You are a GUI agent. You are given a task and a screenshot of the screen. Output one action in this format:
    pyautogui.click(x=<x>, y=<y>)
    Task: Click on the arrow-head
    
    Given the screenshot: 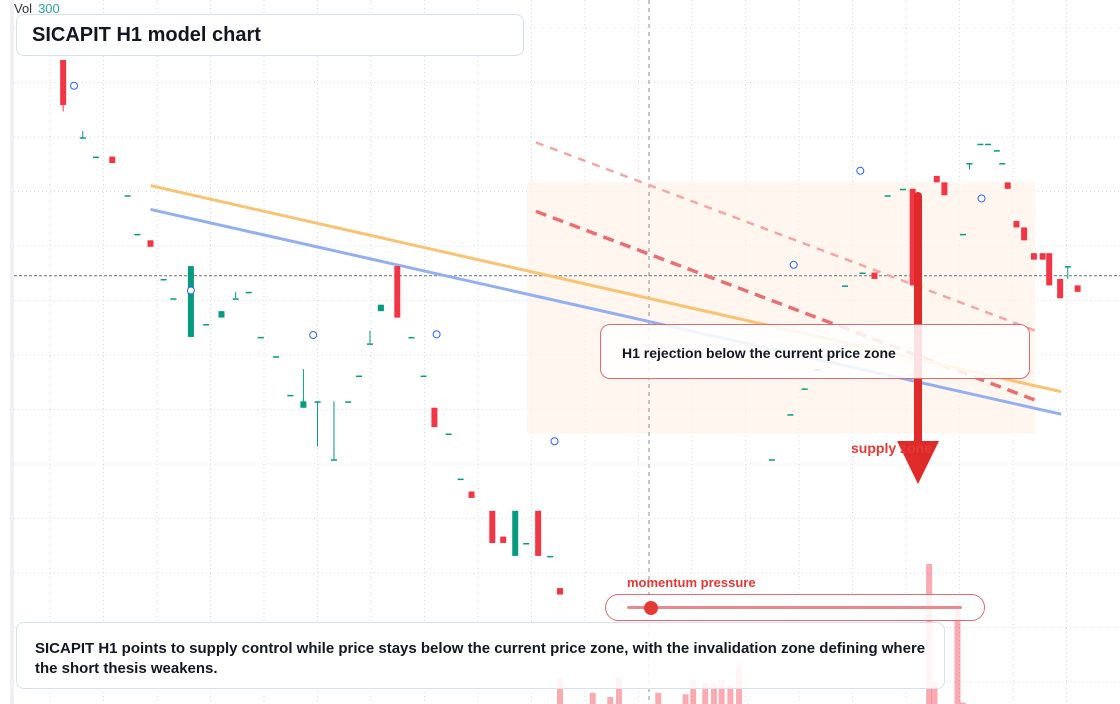 What is the action you would take?
    pyautogui.click(x=918, y=462)
    